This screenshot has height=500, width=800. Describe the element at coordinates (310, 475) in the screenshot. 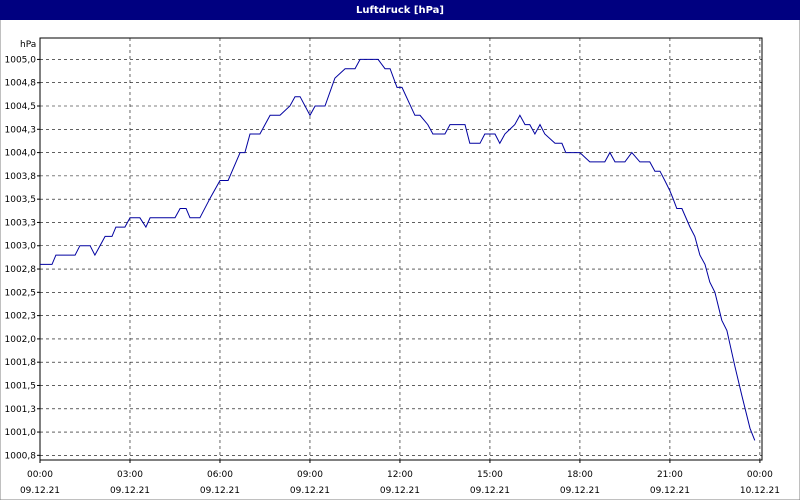

I see `x-tick-label: 09:00` at that location.